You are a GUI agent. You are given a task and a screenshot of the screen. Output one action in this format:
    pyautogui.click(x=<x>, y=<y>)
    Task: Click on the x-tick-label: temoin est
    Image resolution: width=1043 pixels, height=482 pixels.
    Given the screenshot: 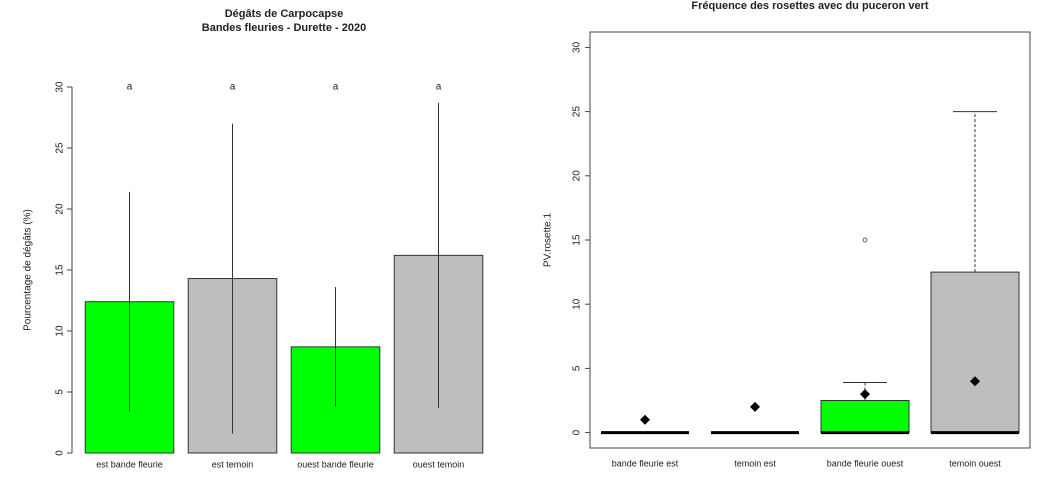 What is the action you would take?
    pyautogui.click(x=755, y=463)
    